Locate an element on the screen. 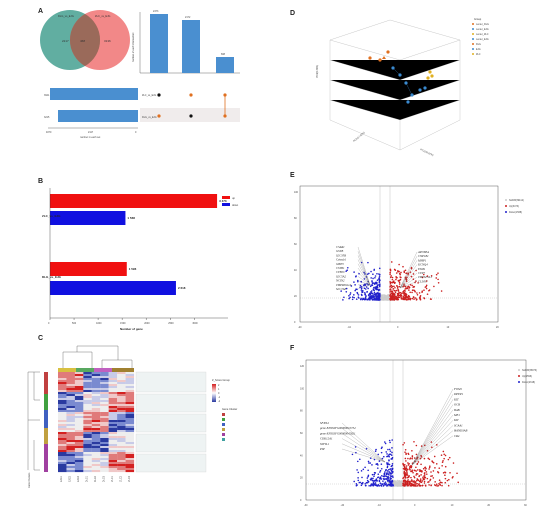  svg-text: center_EJG is located at coordinates (482, 29).